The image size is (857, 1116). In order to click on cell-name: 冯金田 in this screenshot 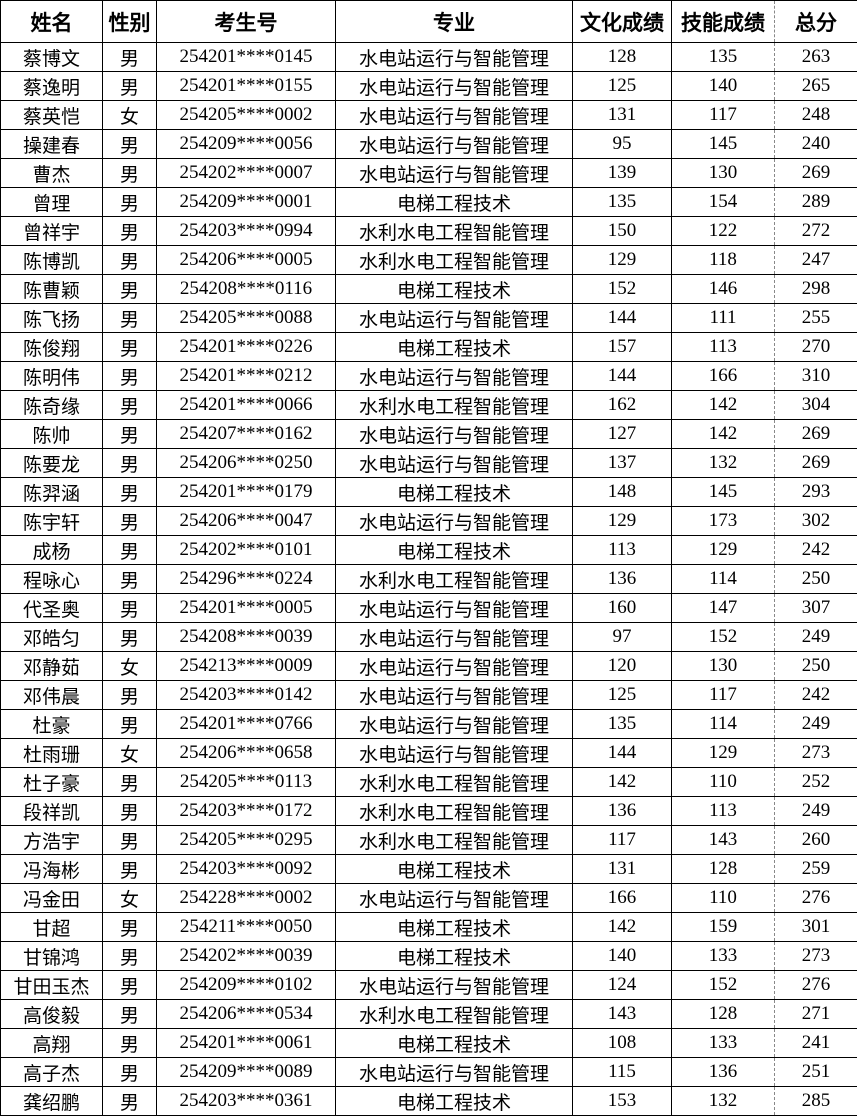, I will do `click(52, 898)`.